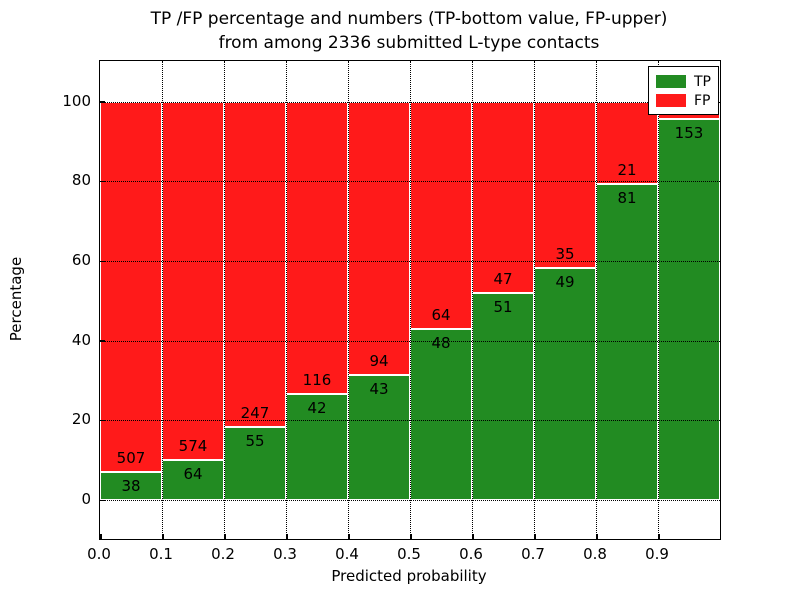 The image size is (800, 600). I want to click on x-tick-label: 0.4, so click(347, 554).